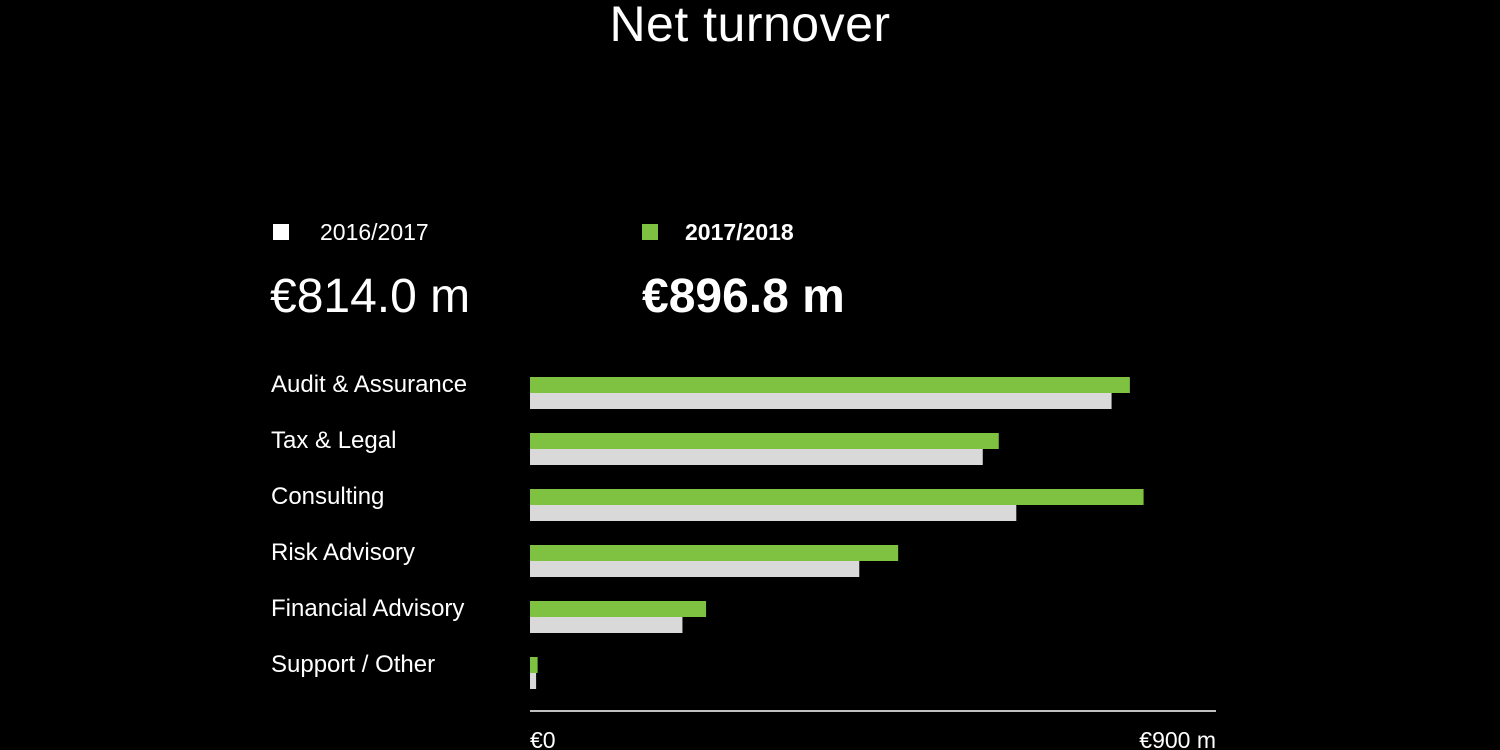  What do you see at coordinates (756, 457) in the screenshot?
I see `bar-tax-legal-2016-2017` at bounding box center [756, 457].